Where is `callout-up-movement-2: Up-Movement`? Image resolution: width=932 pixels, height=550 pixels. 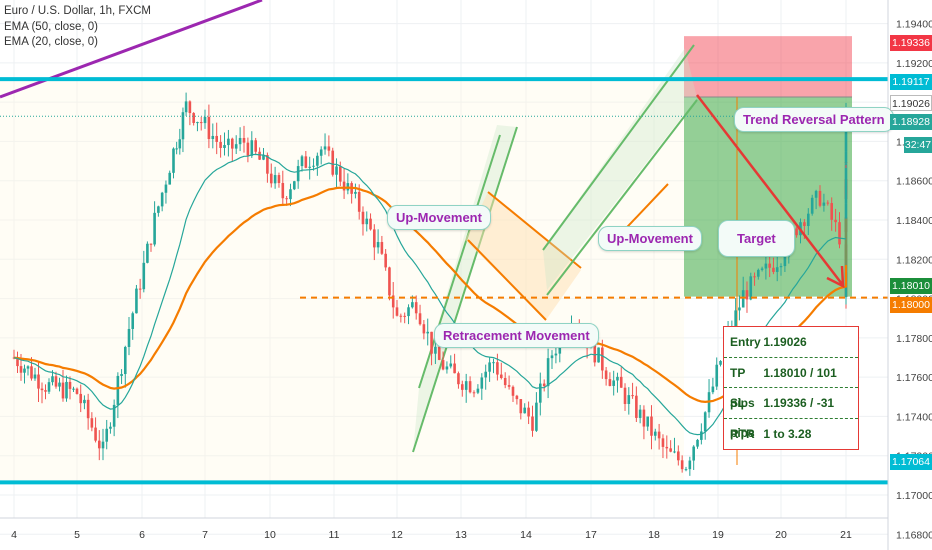 callout-up-movement-2: Up-Movement is located at coordinates (650, 238).